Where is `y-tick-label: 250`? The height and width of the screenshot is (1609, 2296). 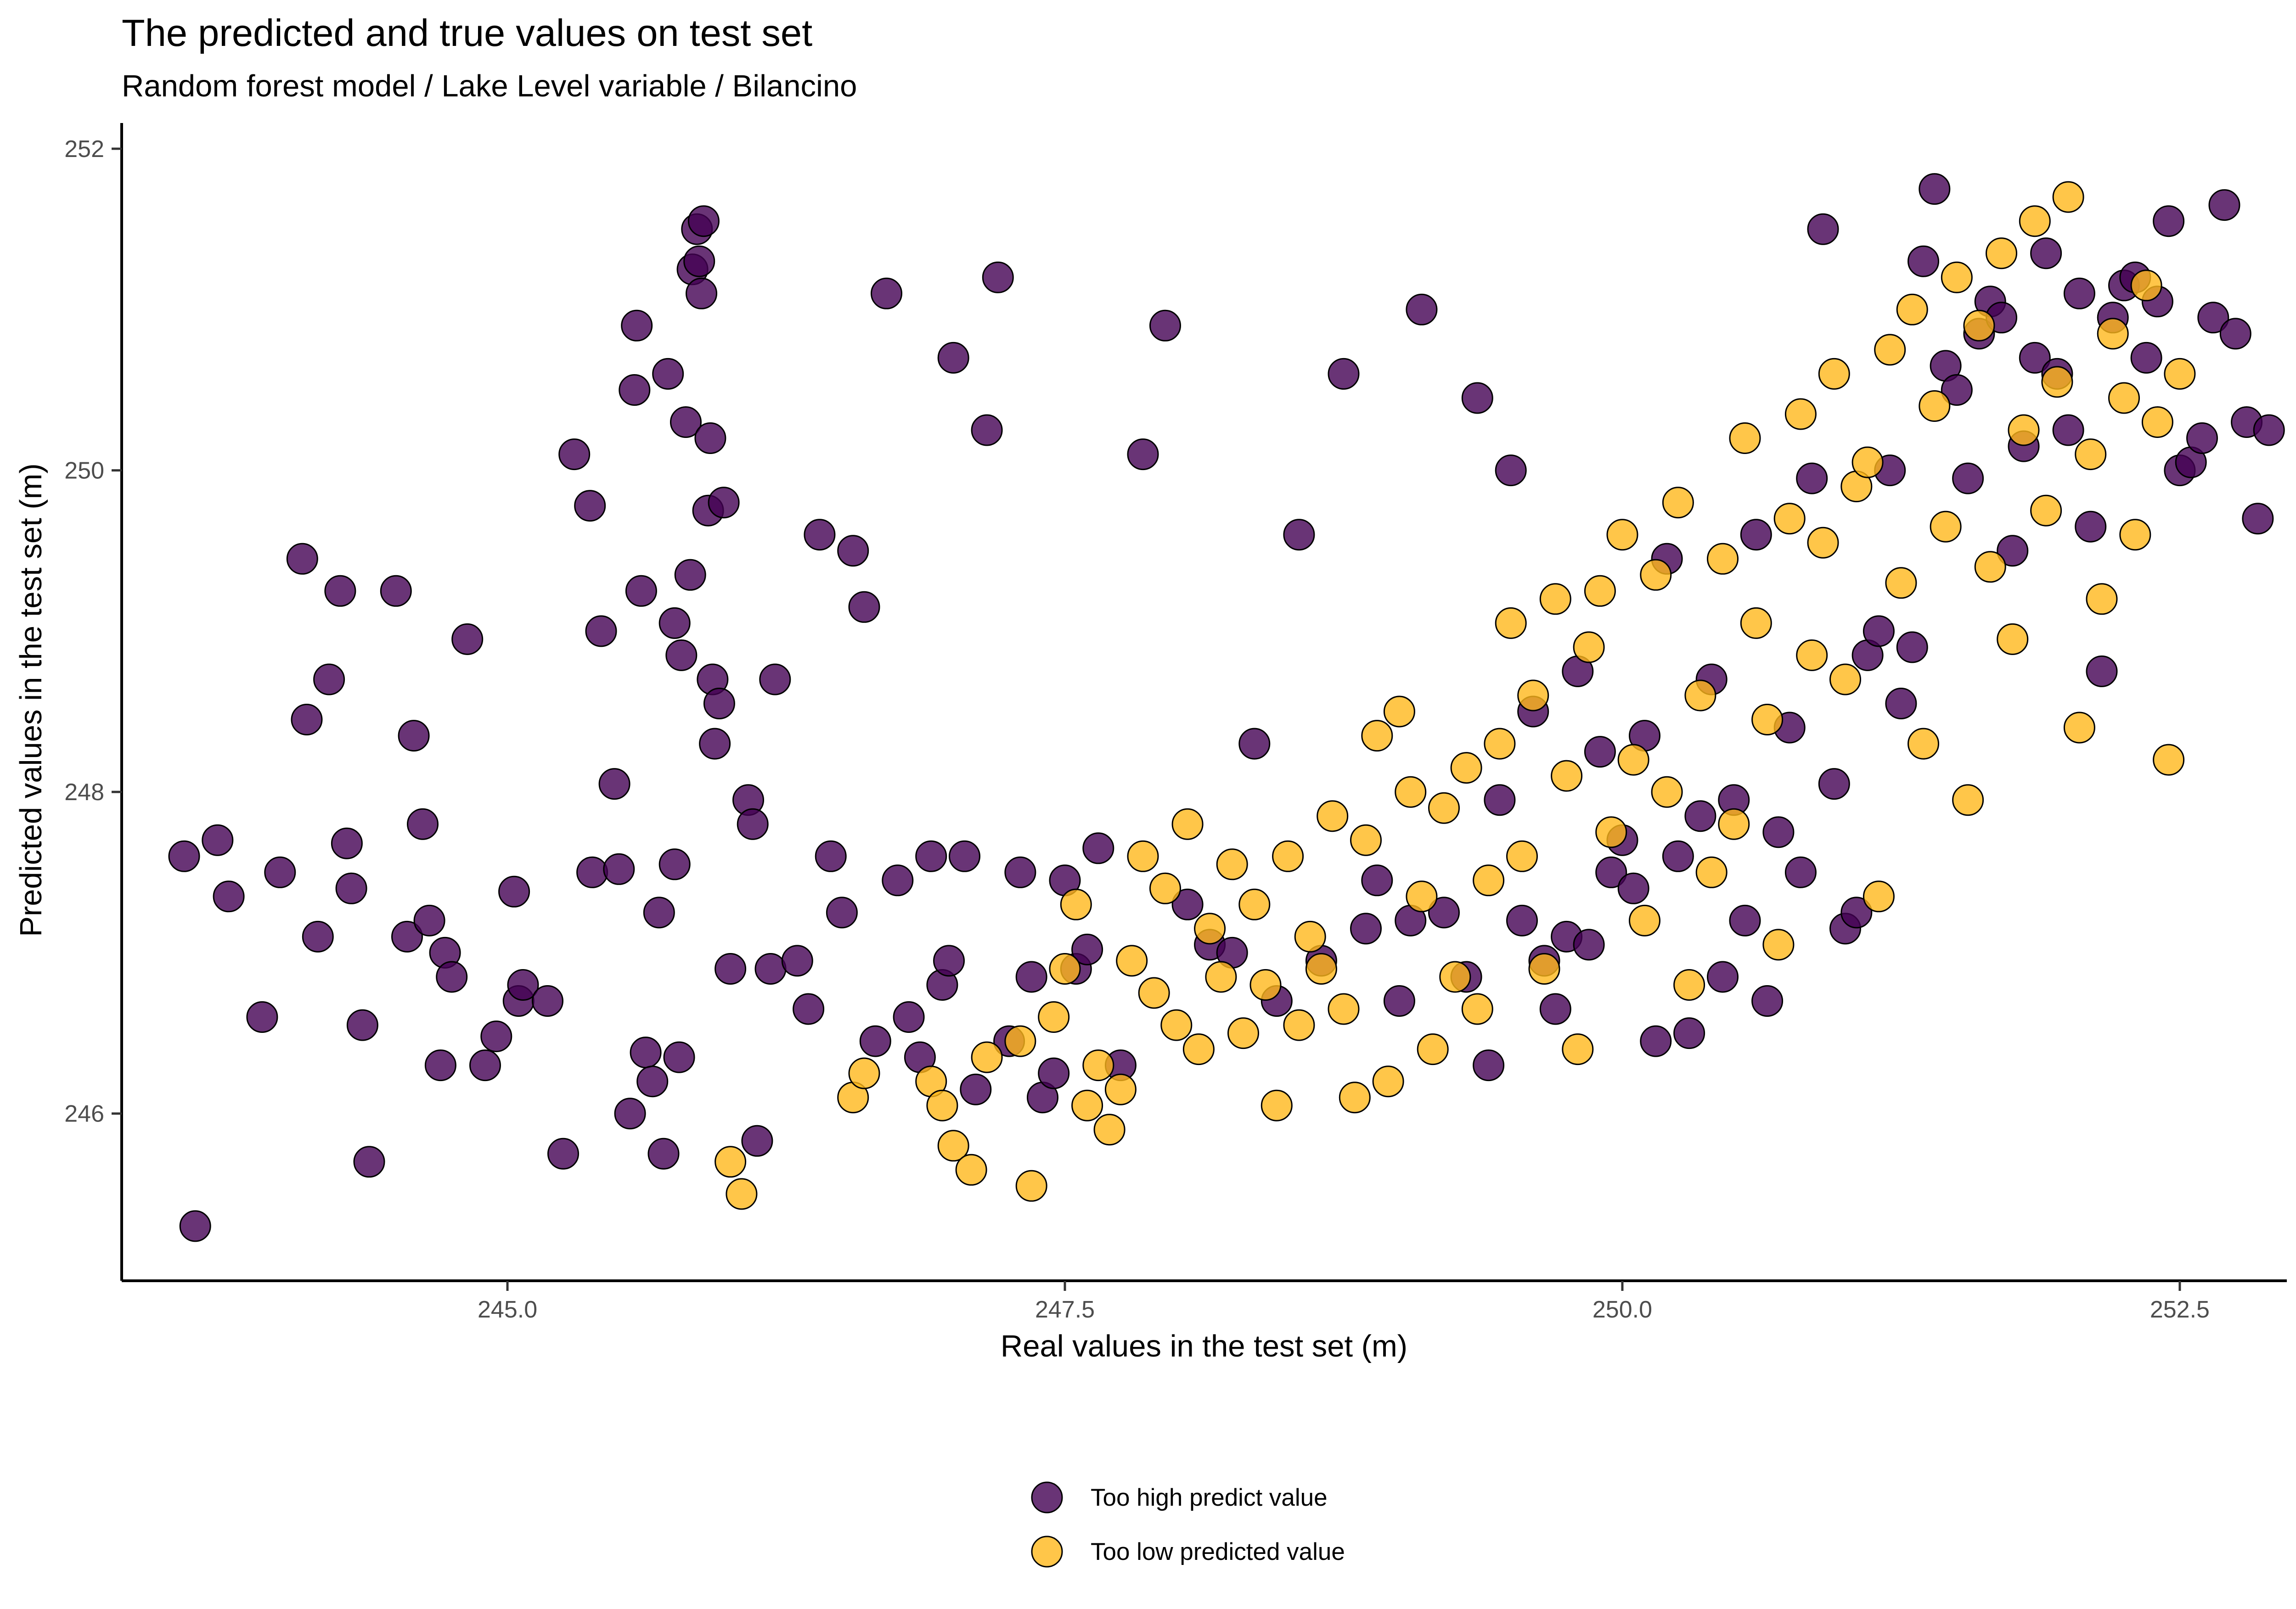 y-tick-label: 250 is located at coordinates (84, 471).